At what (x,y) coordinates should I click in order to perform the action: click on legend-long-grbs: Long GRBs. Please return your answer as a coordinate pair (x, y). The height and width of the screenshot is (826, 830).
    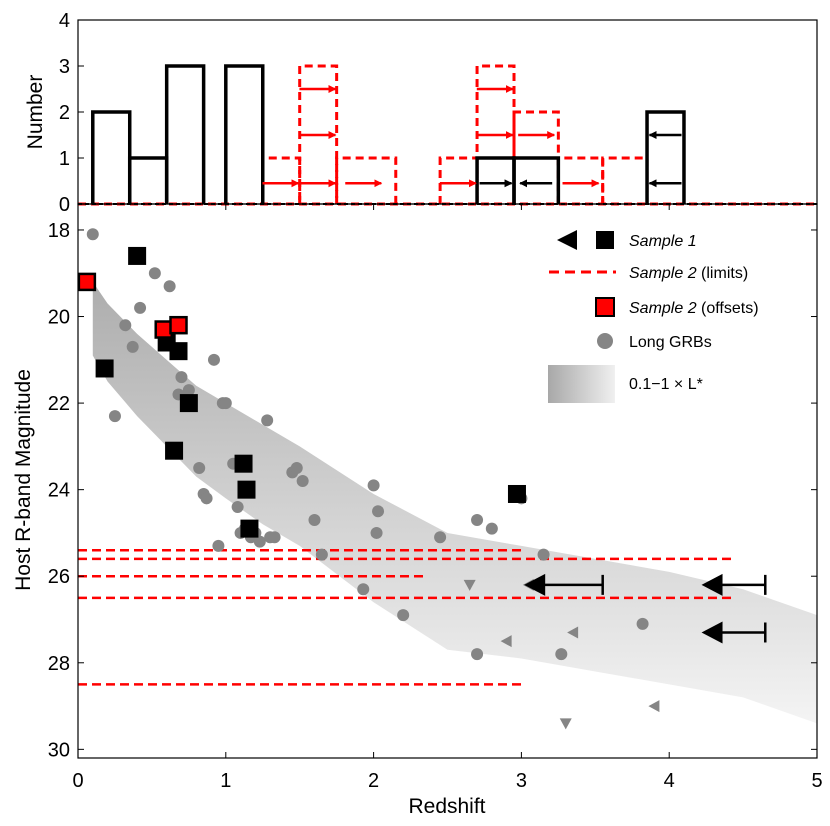
    Looking at the image, I should click on (654, 342).